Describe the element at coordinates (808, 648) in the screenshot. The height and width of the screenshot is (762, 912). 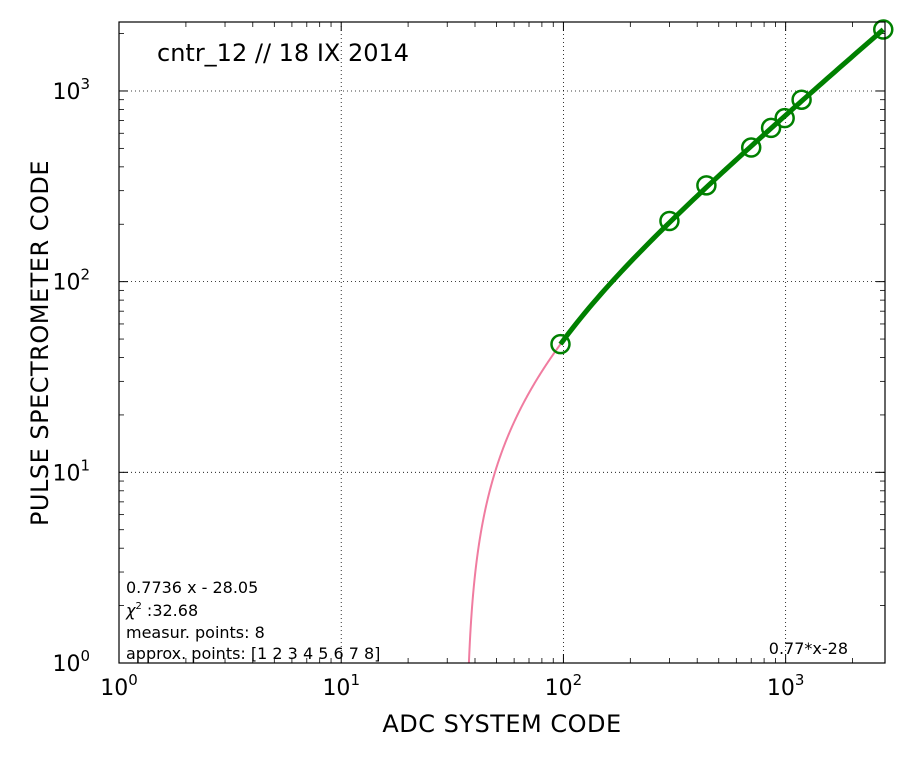
I see `fit-label-annotation: 0.77*x-28` at that location.